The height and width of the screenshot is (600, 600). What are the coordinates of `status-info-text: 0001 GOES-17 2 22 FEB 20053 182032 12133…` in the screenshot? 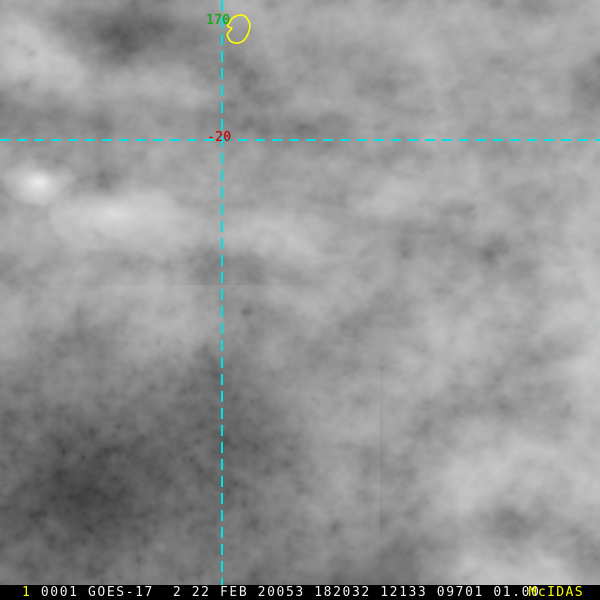 It's located at (286, 592).